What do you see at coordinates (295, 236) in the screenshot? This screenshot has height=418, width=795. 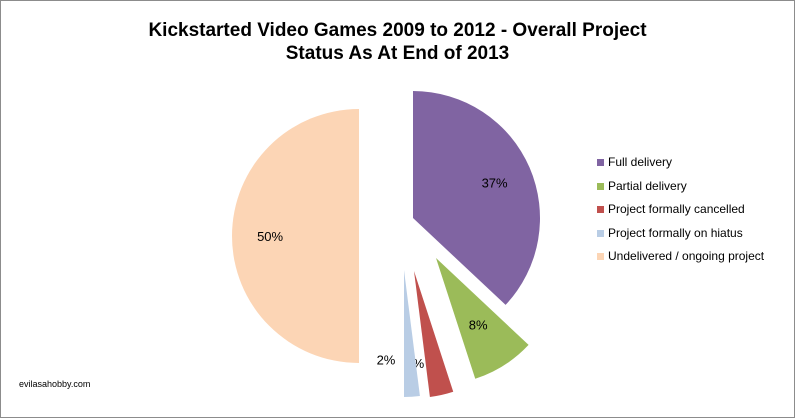 I see `pie-slice-undelivered-ongoing-project` at bounding box center [295, 236].